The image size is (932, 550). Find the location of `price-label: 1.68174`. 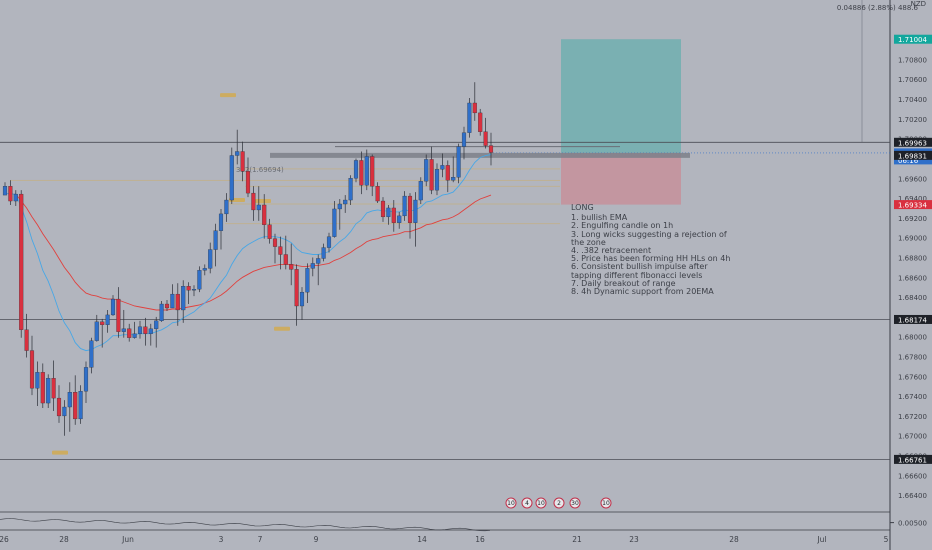

price-label: 1.68174 is located at coordinates (912, 320).